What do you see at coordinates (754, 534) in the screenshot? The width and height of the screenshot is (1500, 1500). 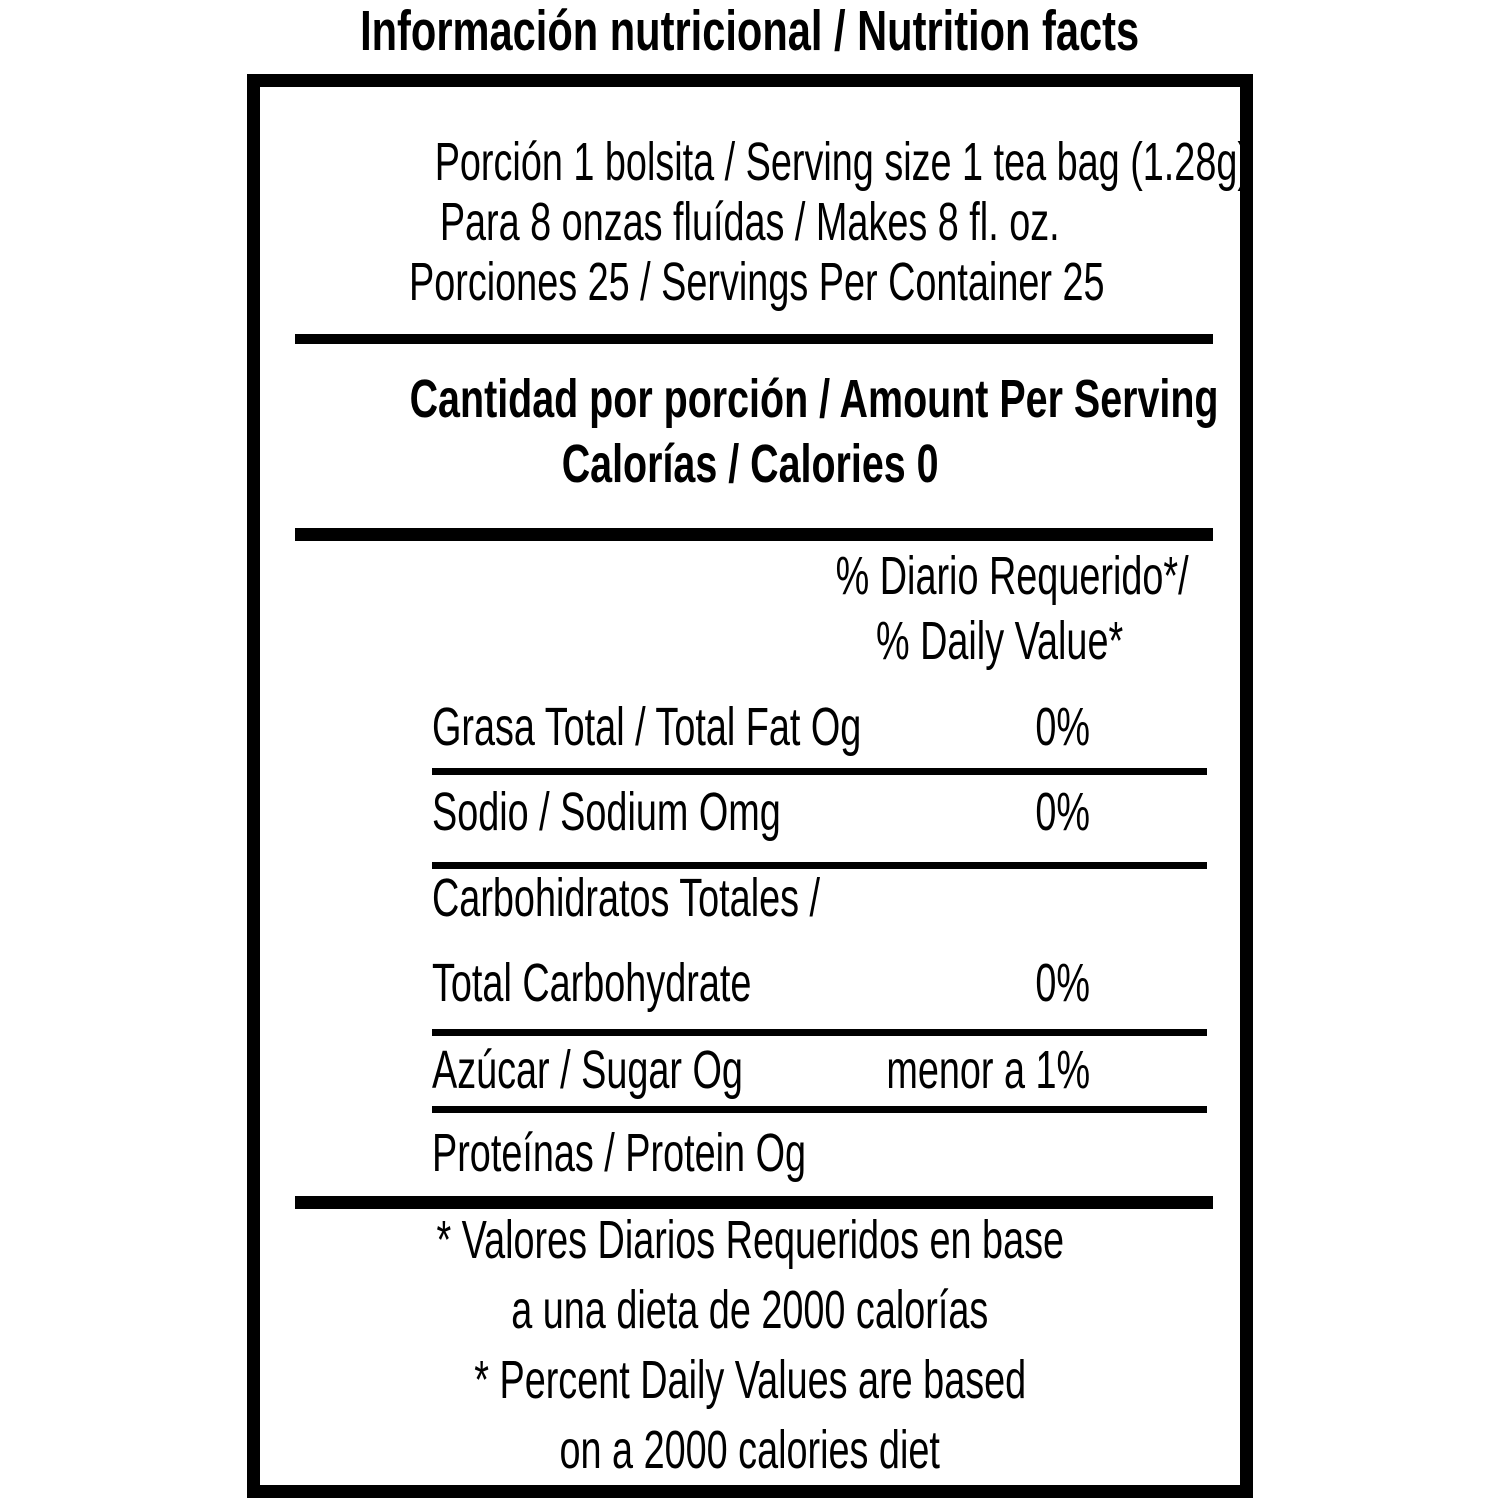 I see `divider-calories` at bounding box center [754, 534].